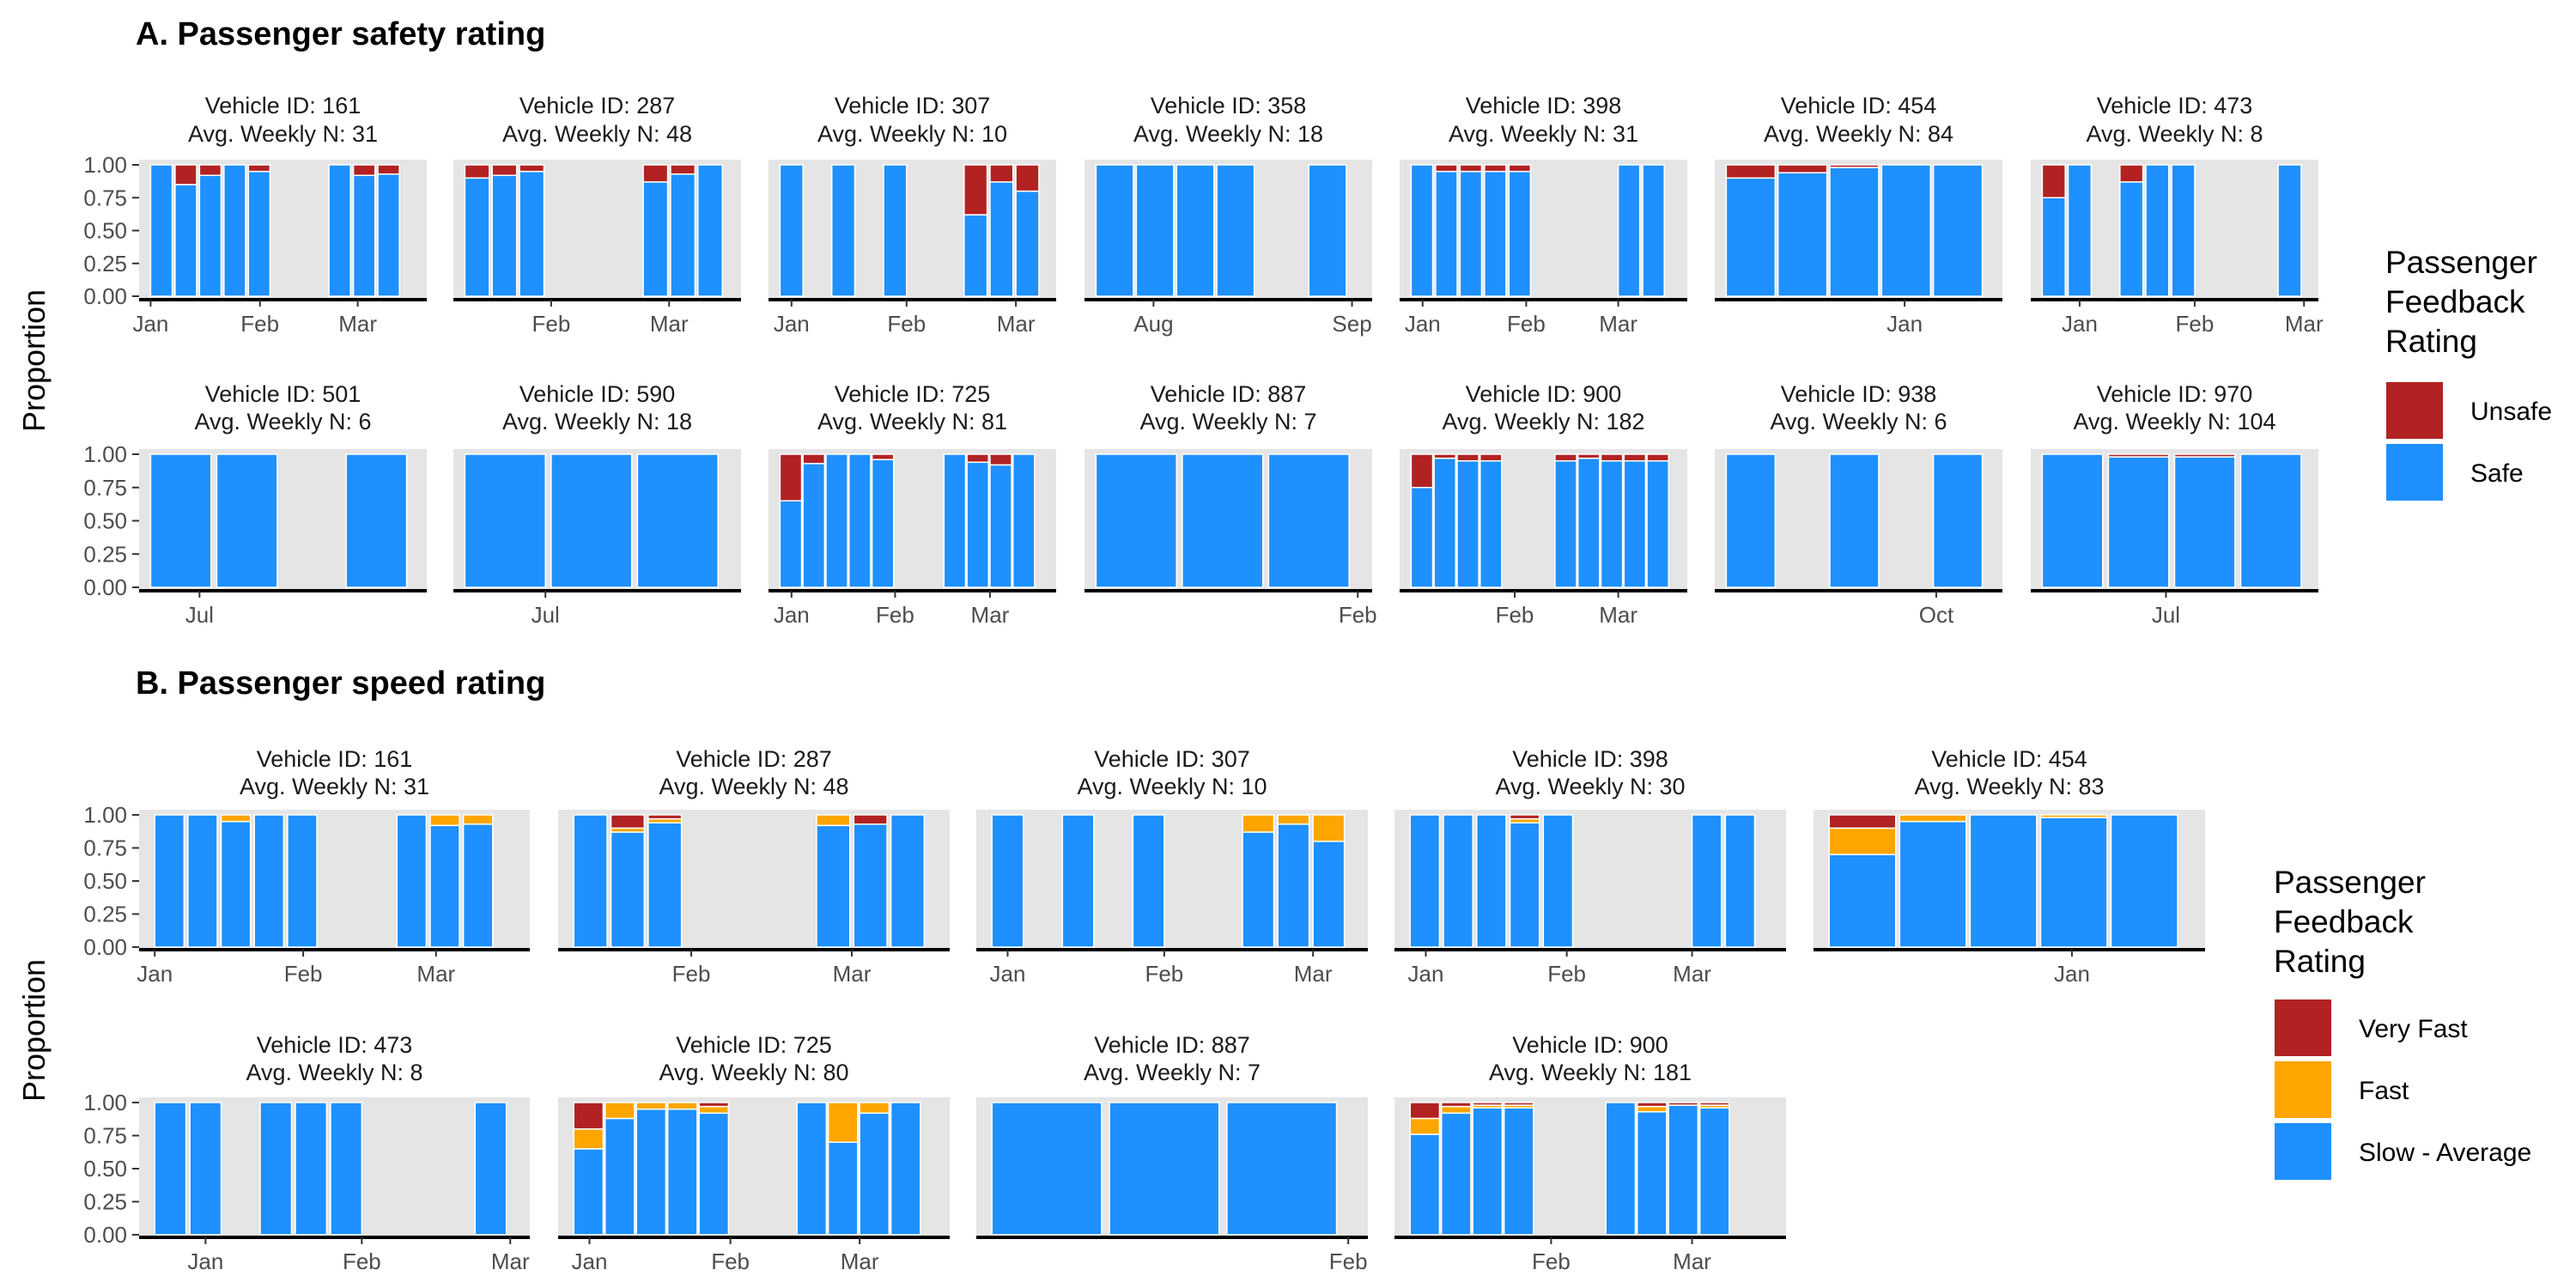 The width and height of the screenshot is (2576, 1288). What do you see at coordinates (2174, 134) in the screenshot?
I see `facet-title-weekly-n: Avg. Weekly N: 8` at bounding box center [2174, 134].